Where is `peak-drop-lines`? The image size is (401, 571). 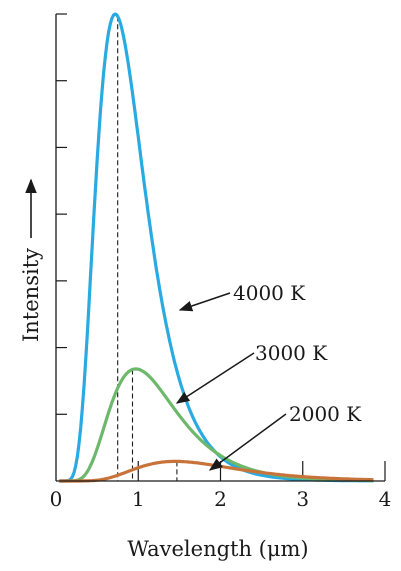 peak-drop-lines is located at coordinates (147, 248).